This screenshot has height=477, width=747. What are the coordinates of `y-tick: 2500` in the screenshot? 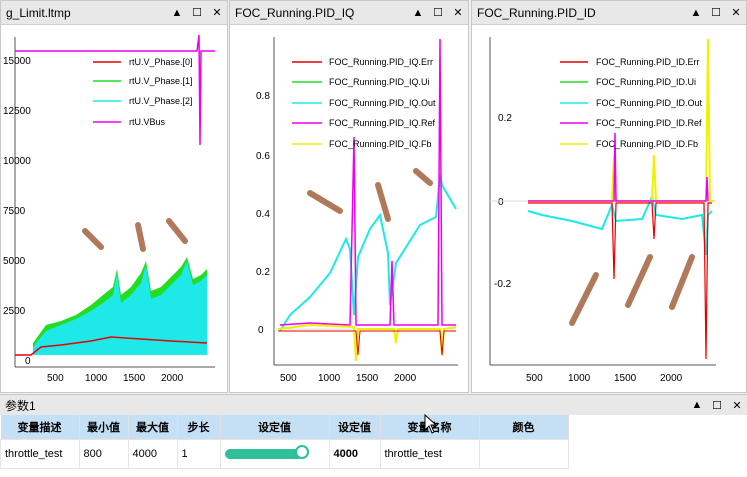 It's located at (14, 311).